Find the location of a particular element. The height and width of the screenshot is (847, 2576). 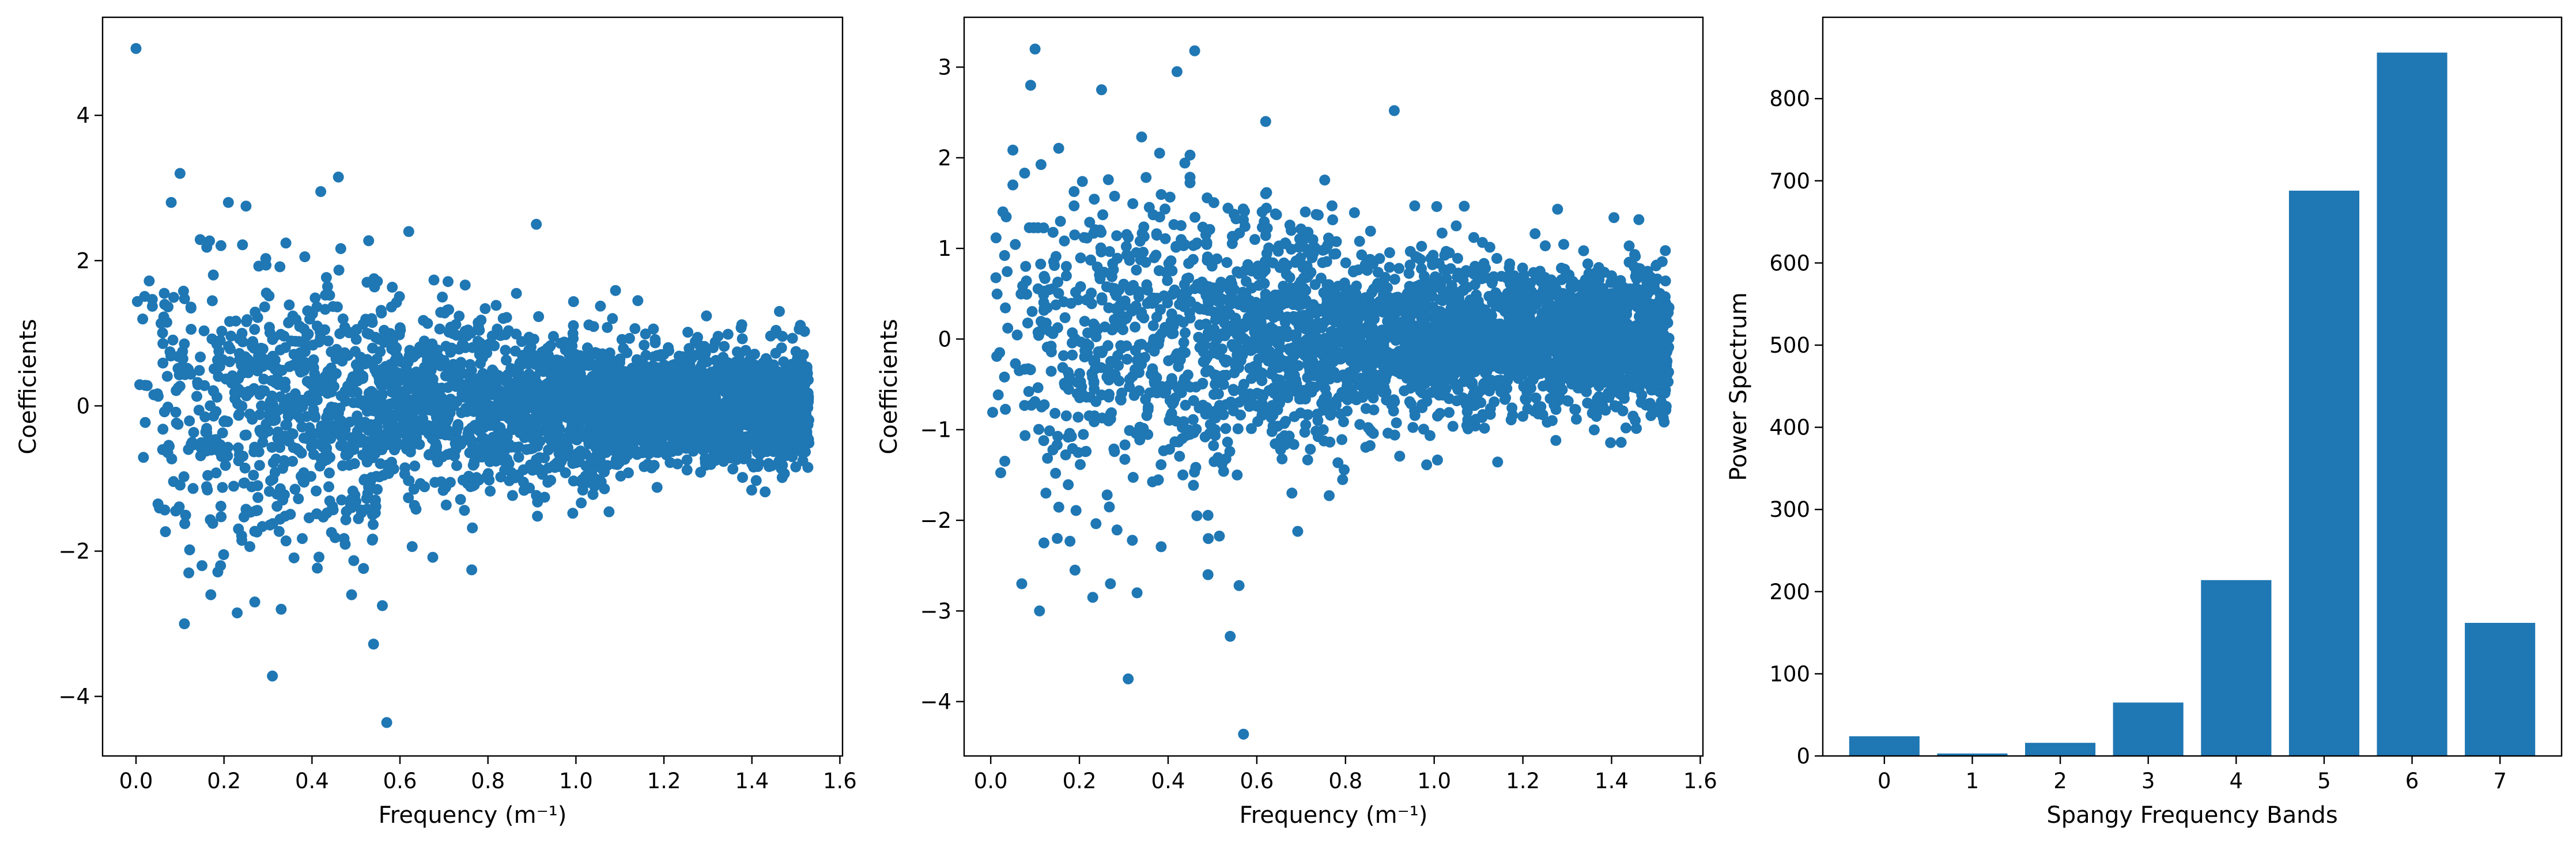

x-tick-label: 1.4 is located at coordinates (752, 781).